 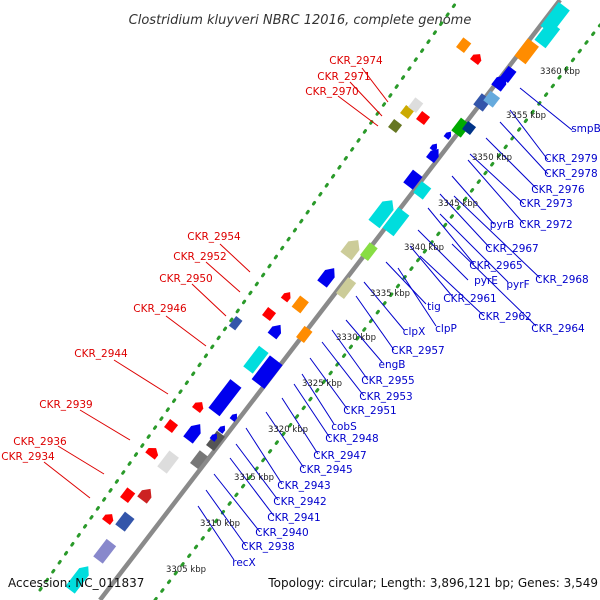 I want to click on kbp-label-5: 3330 kbp, so click(x=356, y=338).